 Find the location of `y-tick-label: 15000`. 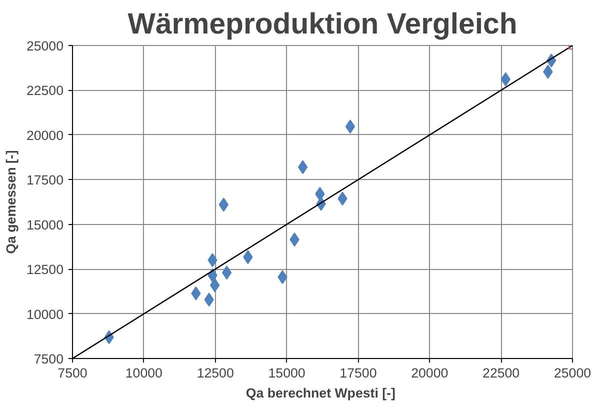

y-tick-label: 15000 is located at coordinates (45, 224).